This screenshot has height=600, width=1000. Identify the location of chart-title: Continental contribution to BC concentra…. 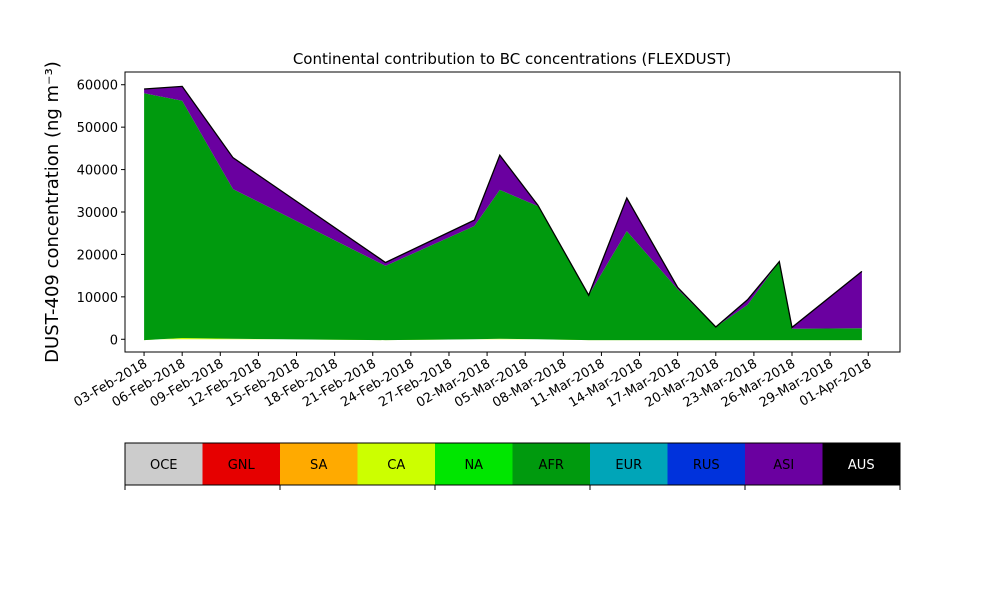
(512, 59).